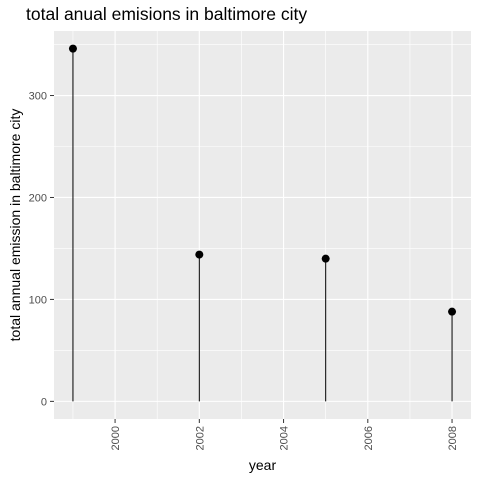 The height and width of the screenshot is (480, 480). Describe the element at coordinates (167, 14) in the screenshot. I see `chart-title: total anual emisions in baltimore city` at that location.